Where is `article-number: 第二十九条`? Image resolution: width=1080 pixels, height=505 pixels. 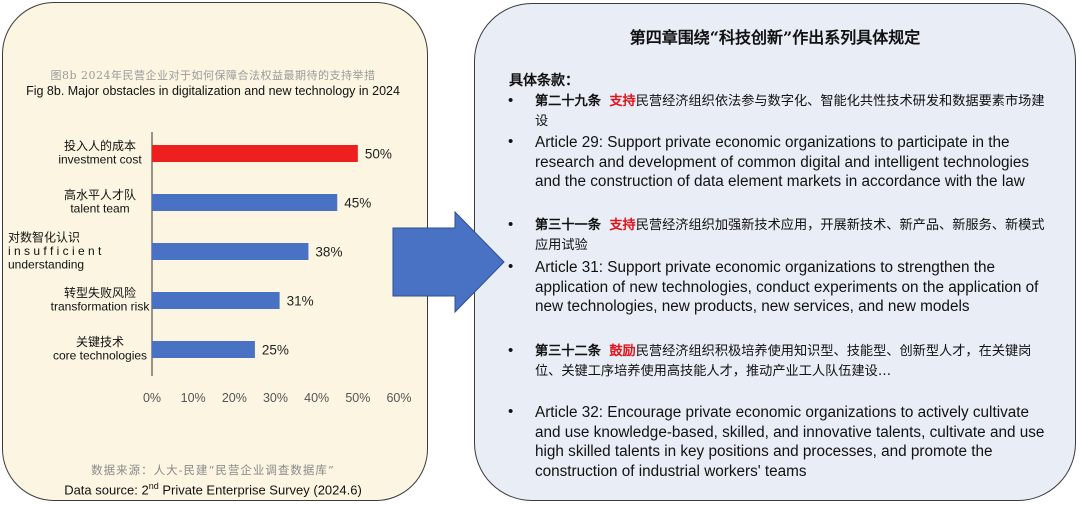
article-number: 第二十九条 is located at coordinates (568, 101).